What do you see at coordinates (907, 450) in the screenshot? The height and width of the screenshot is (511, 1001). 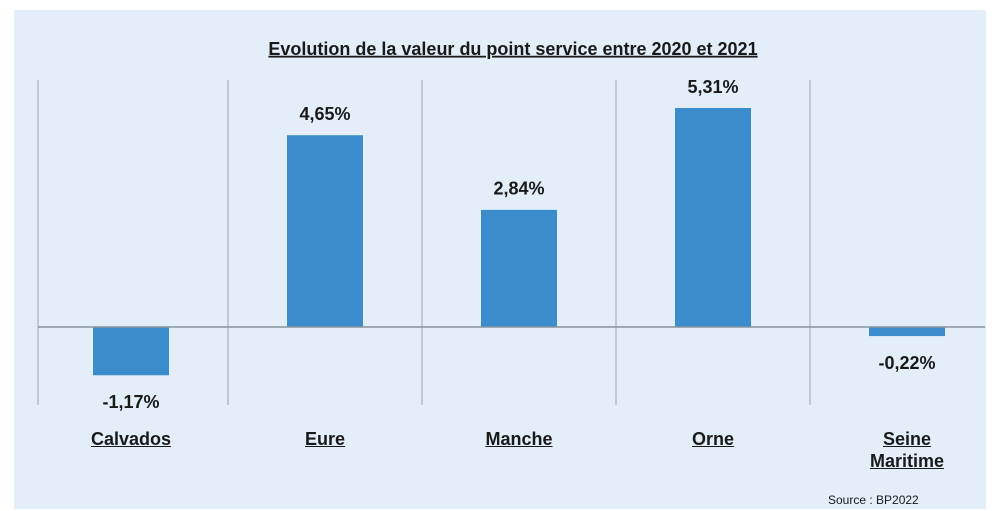 I see `x-tick-label: Seine Maritime` at bounding box center [907, 450].